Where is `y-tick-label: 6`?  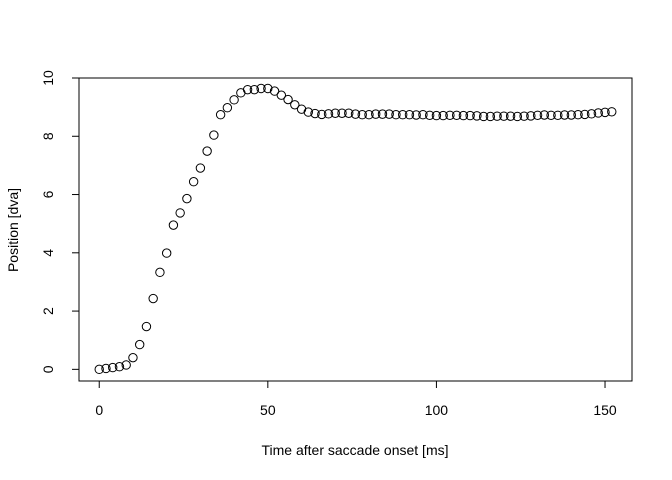 y-tick-label: 6 is located at coordinates (48, 194).